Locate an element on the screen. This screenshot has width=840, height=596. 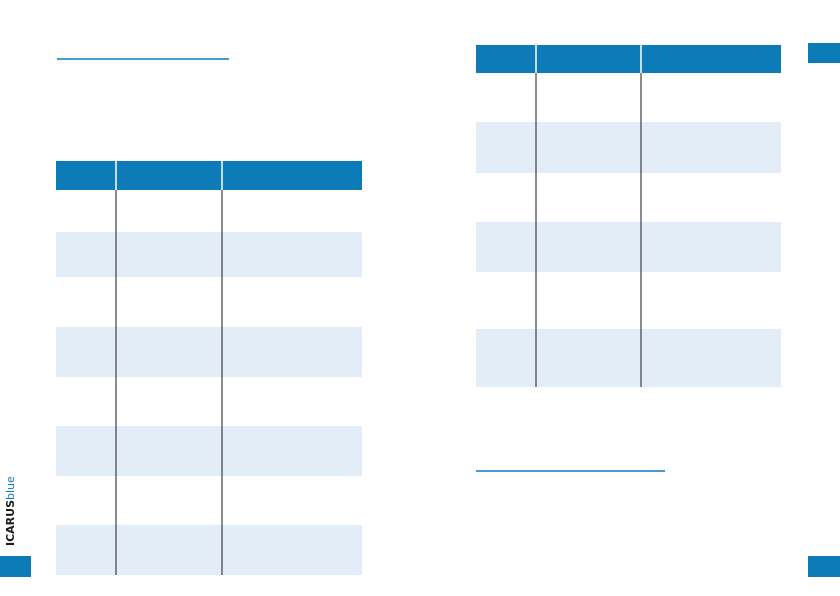
logo-suffix: blue is located at coordinates (10, 488).